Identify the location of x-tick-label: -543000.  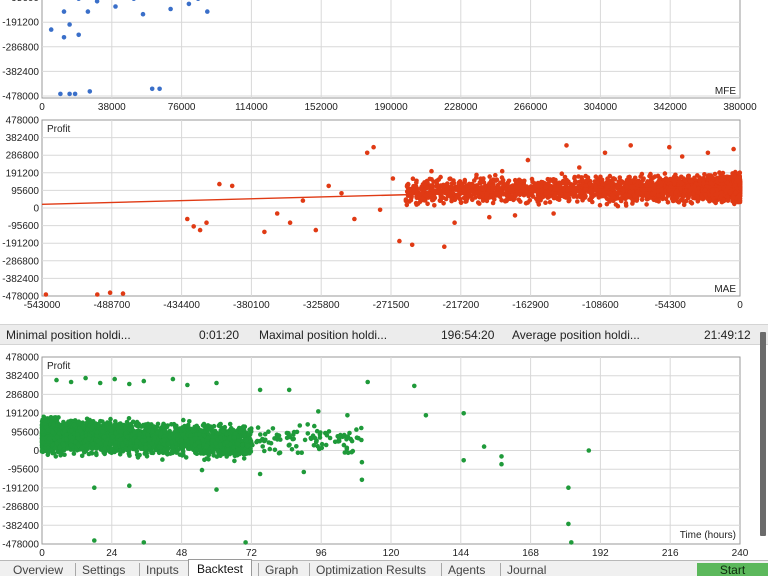
(42, 305).